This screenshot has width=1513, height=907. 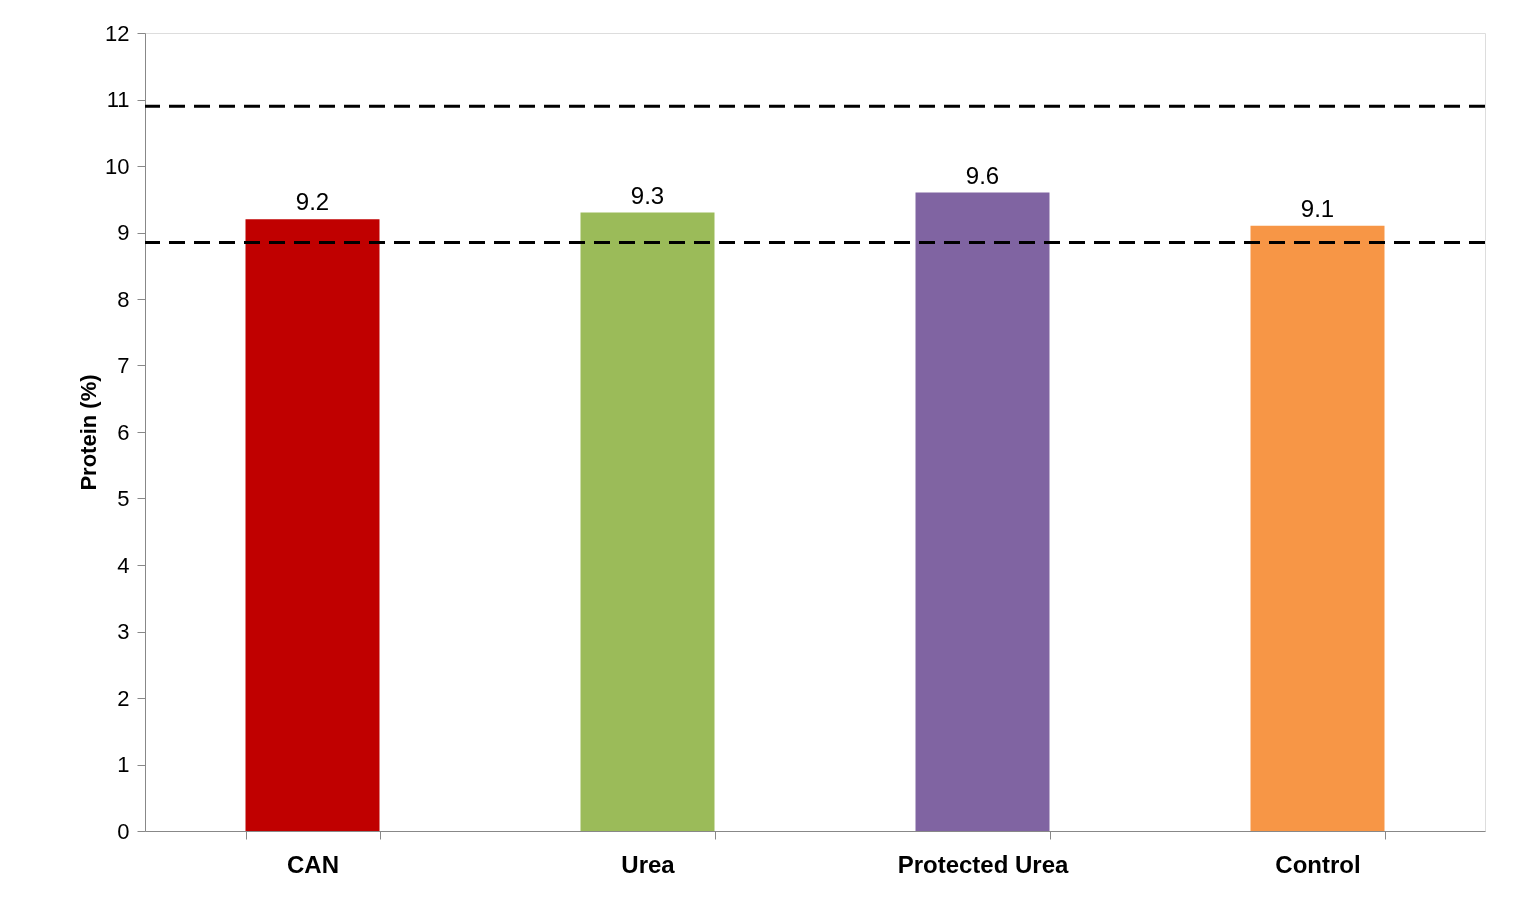 I want to click on x-tick-label: Urea, so click(x=648, y=864).